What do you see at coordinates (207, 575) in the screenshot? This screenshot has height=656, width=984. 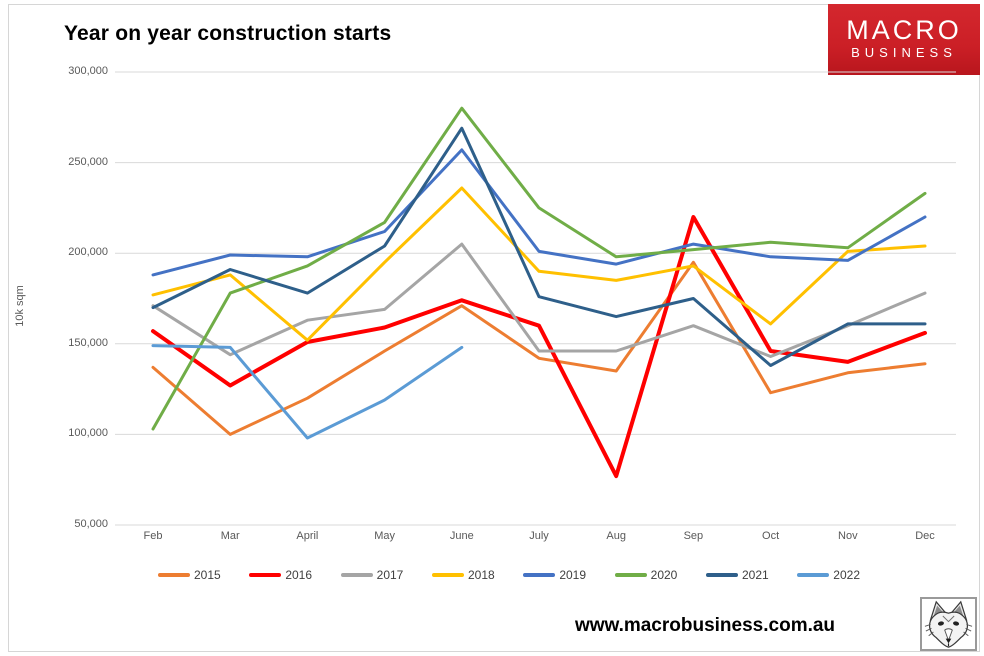 I see `legend-label: 2015` at bounding box center [207, 575].